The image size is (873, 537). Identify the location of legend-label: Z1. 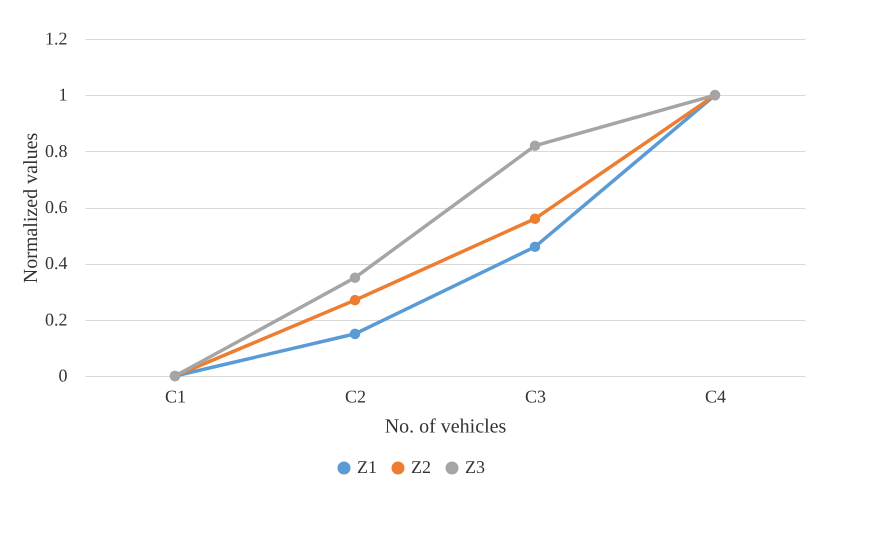
(367, 467).